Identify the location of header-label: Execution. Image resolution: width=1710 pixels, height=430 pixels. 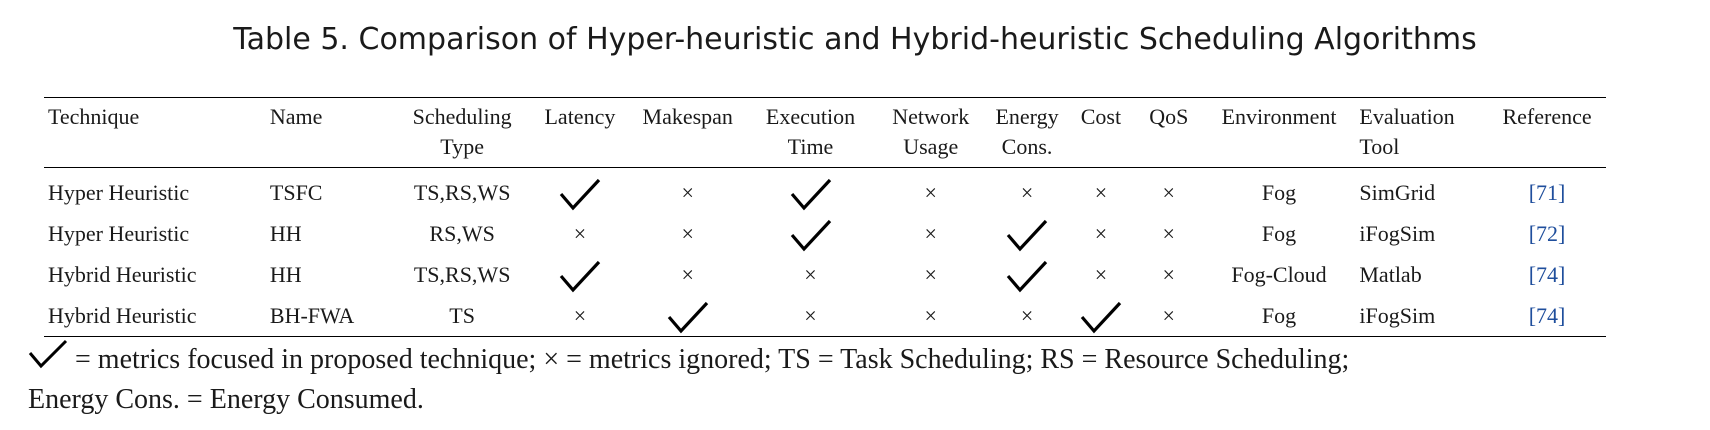
(810, 116).